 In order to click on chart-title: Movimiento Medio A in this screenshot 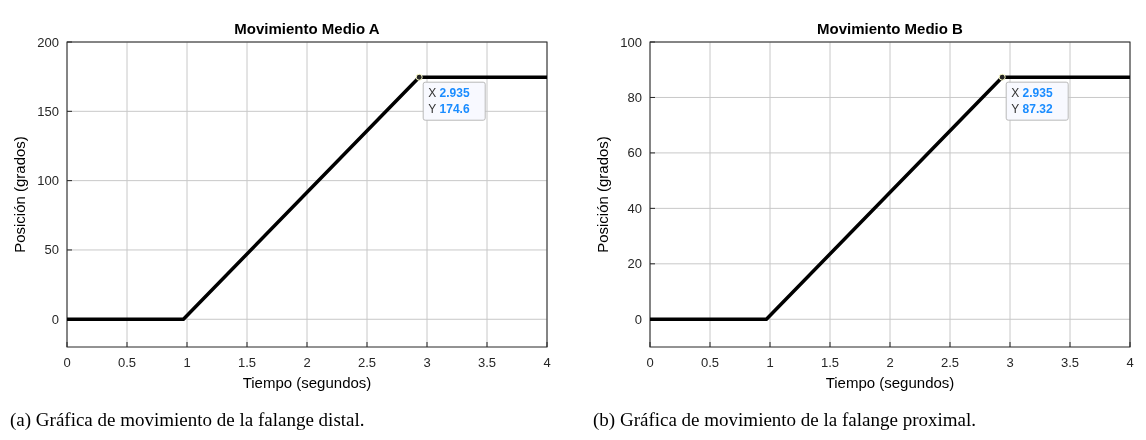, I will do `click(307, 28)`.